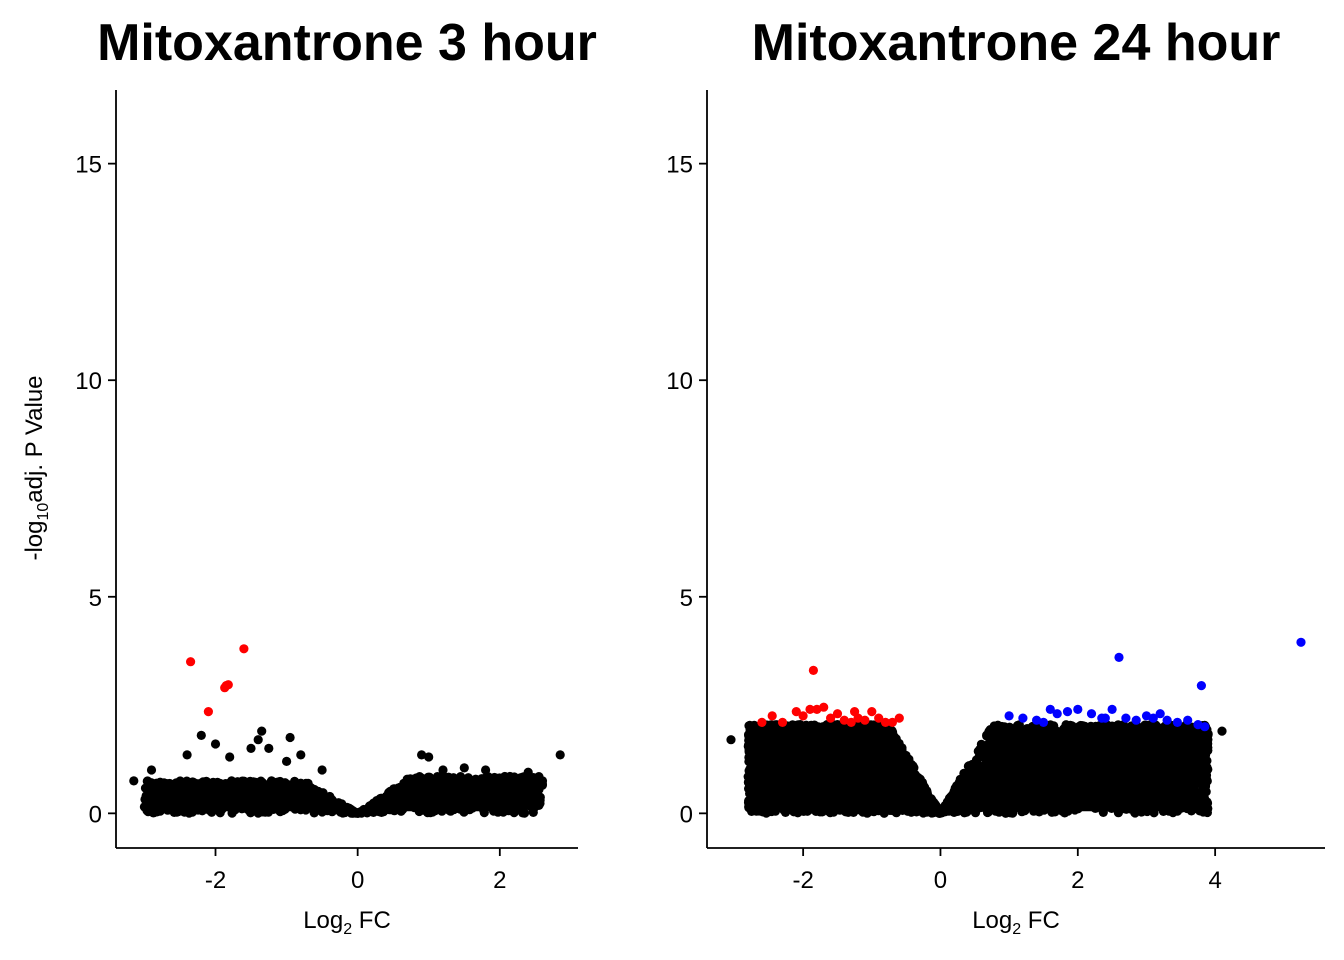  I want to click on y-tick-label: 0, so click(95, 814).